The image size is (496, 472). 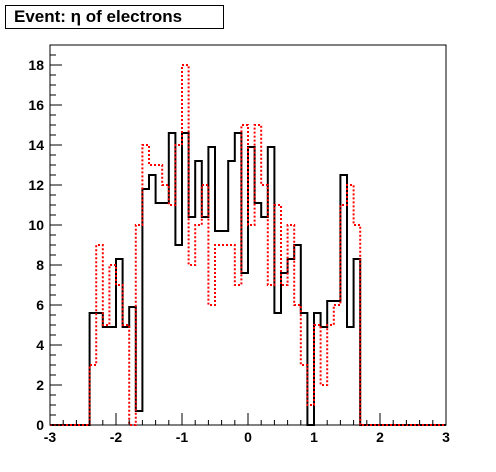 I want to click on y-tick-label: 0, so click(x=40, y=425).